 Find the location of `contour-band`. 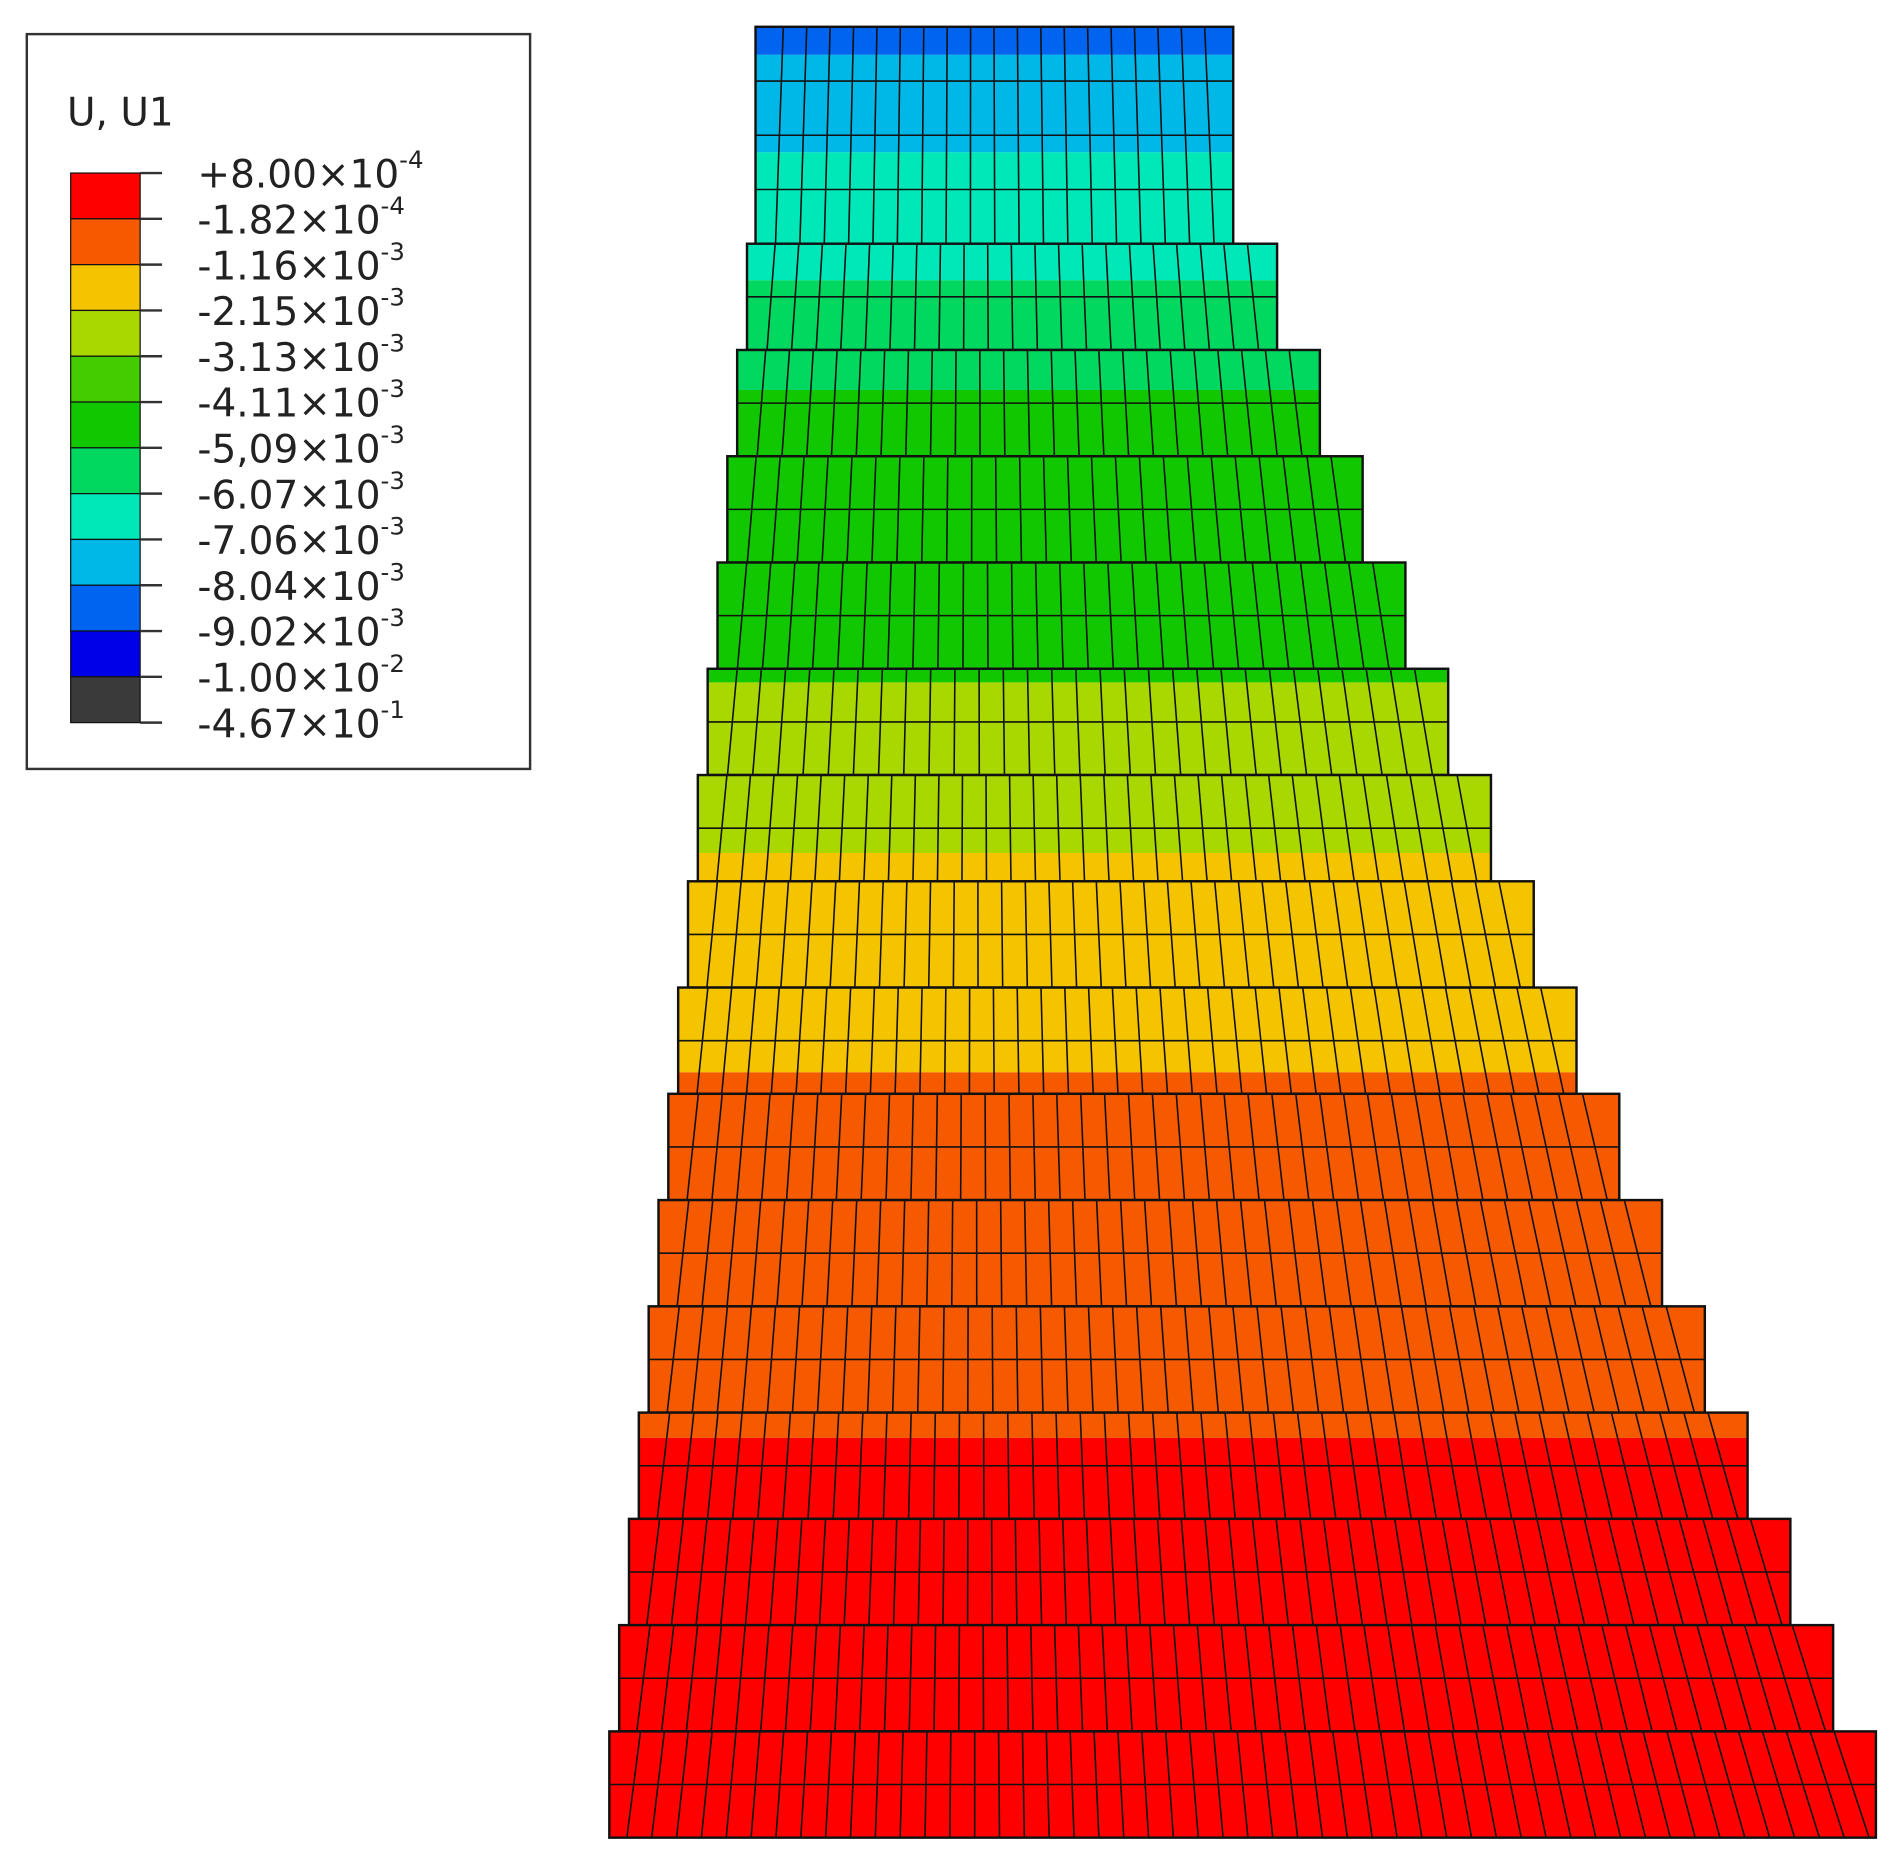

contour-band is located at coordinates (1094, 867).